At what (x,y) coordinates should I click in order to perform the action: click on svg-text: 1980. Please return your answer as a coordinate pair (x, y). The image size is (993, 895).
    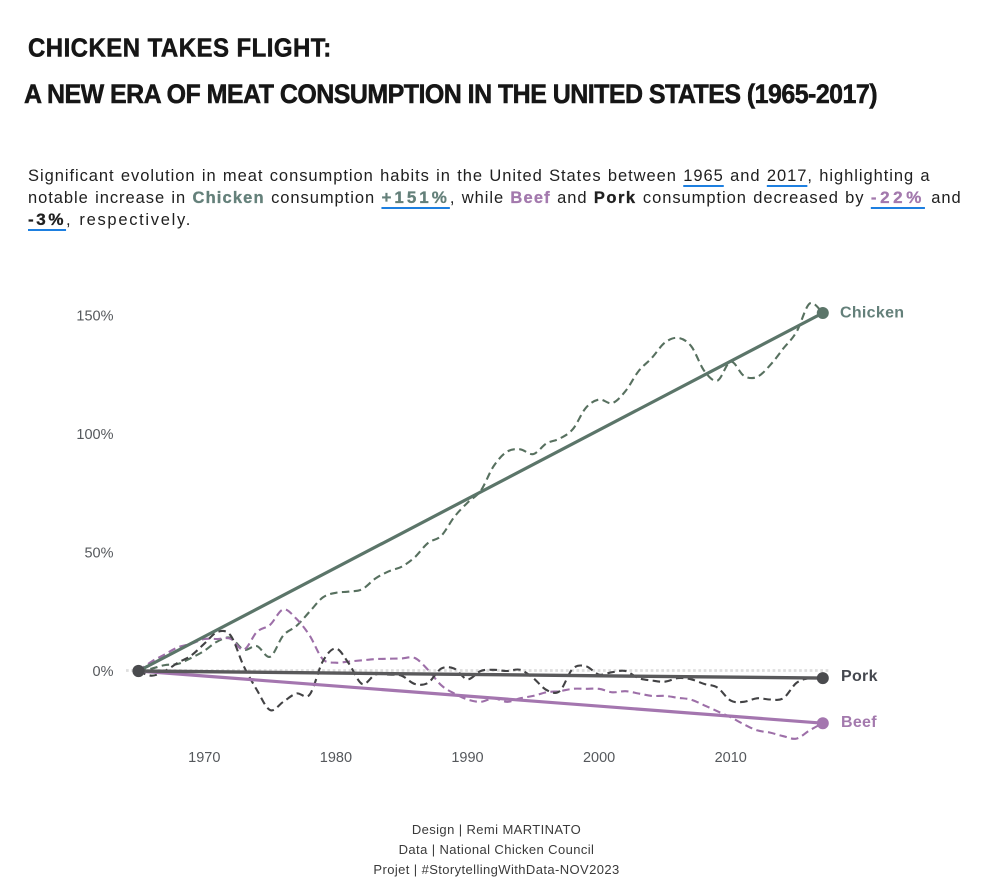
    Looking at the image, I should click on (336, 758).